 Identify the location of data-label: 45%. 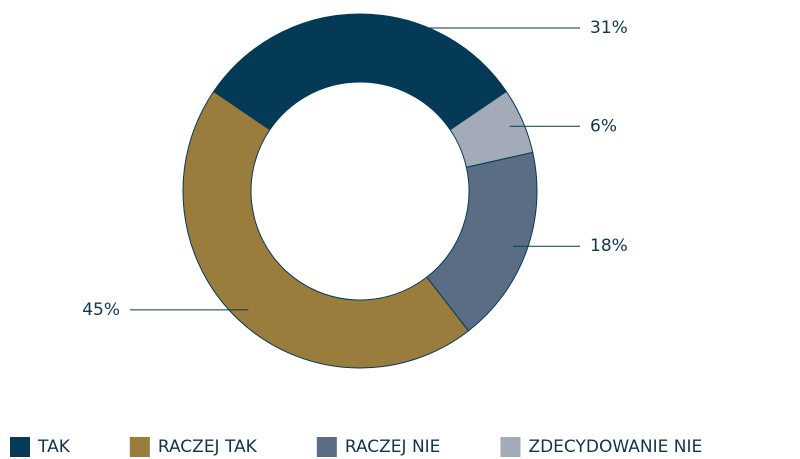
(101, 310).